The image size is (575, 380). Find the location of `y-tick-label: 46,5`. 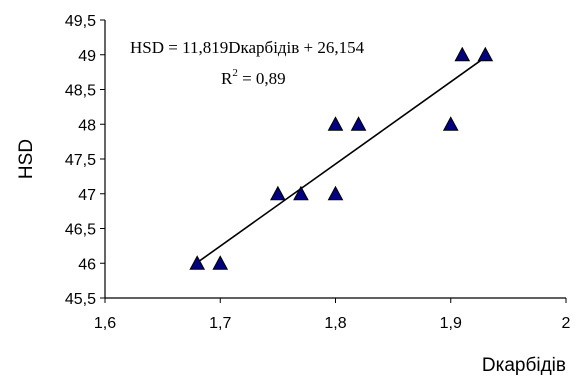

y-tick-label: 46,5 is located at coordinates (80, 230).